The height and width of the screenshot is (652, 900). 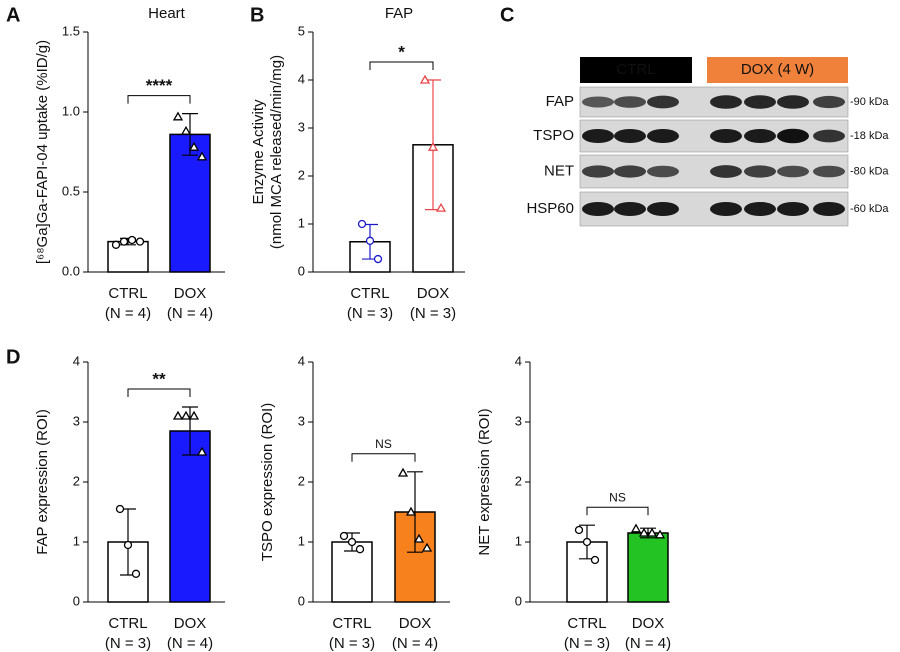 What do you see at coordinates (560, 101) in the screenshot?
I see `blot-row-label: FAP` at bounding box center [560, 101].